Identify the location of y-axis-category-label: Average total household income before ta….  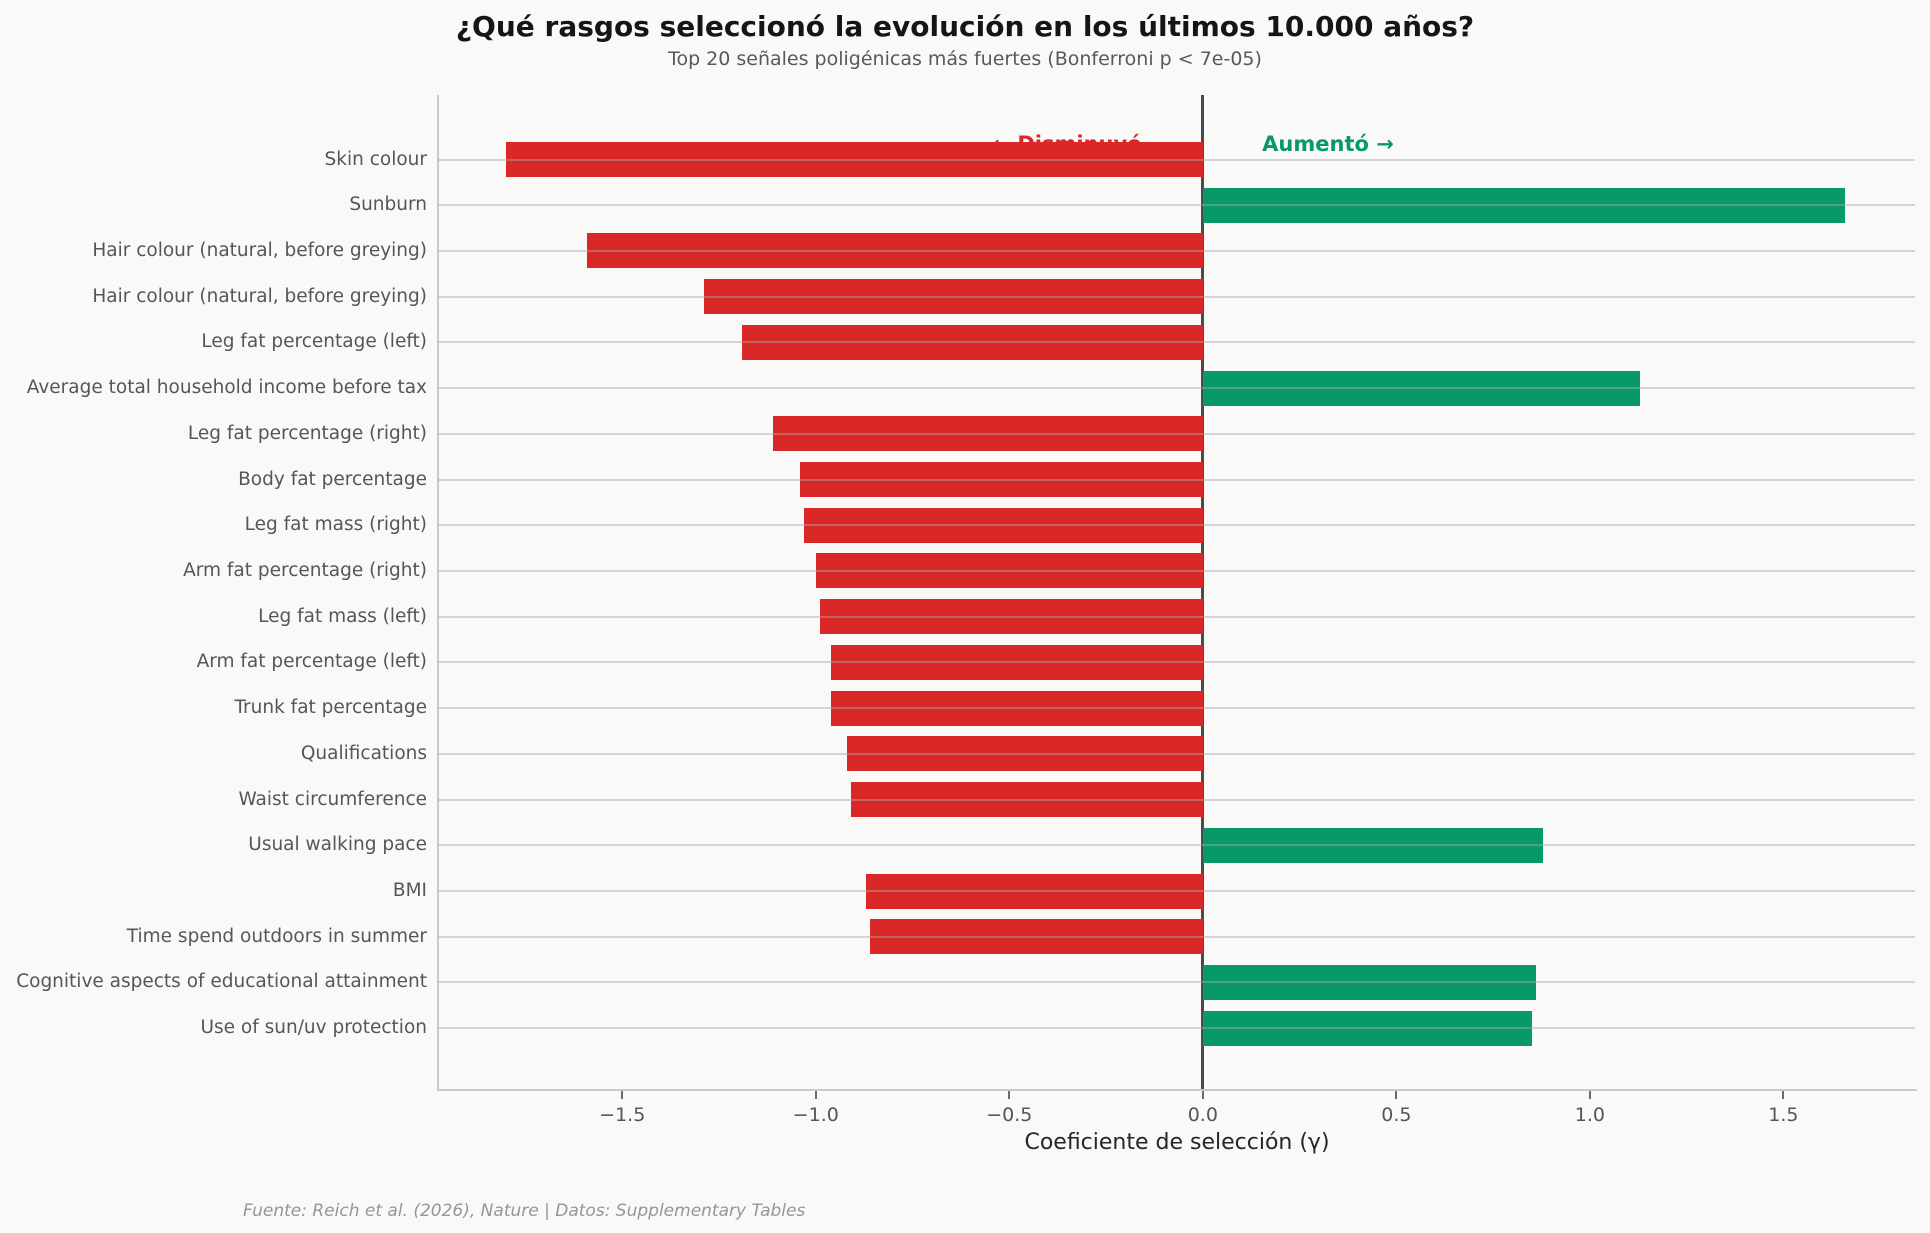
(226, 388).